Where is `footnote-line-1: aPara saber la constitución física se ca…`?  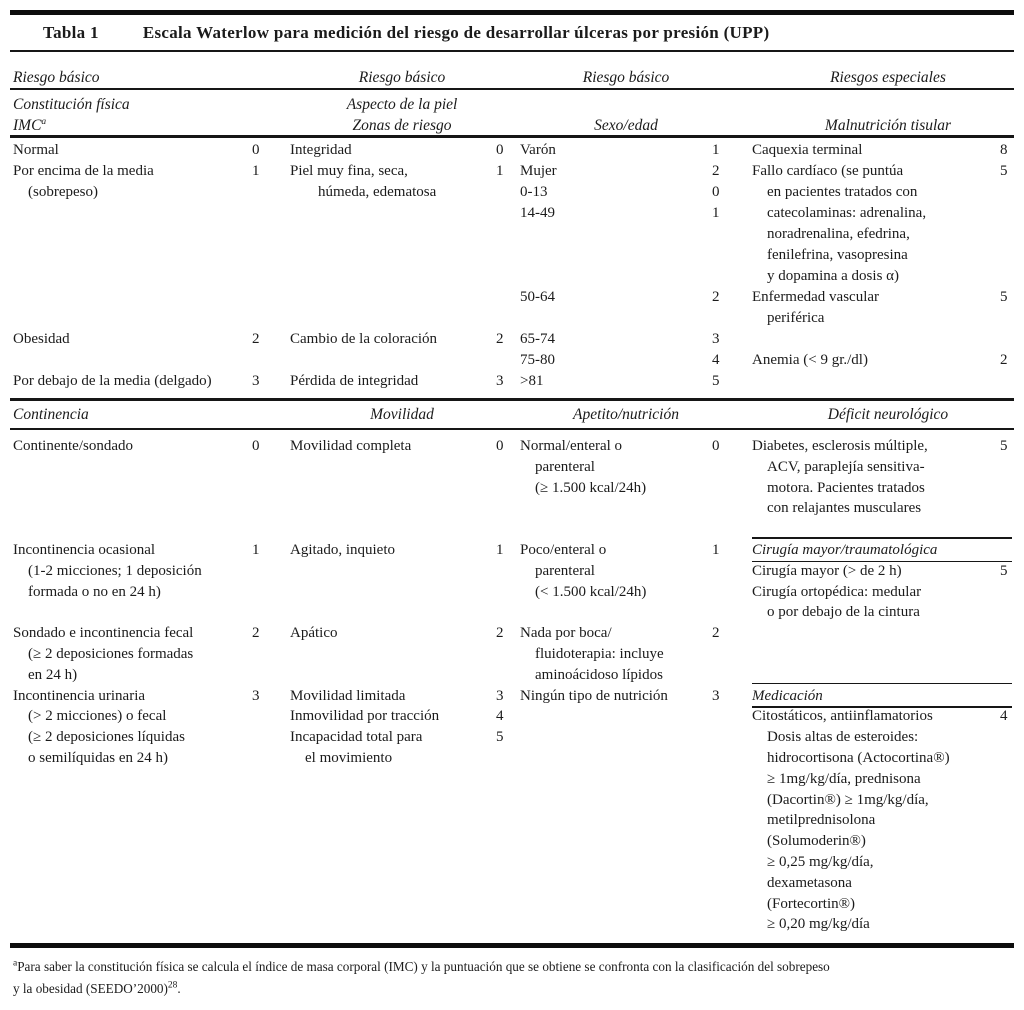
footnote-line-1: aPara saber la constitución física se ca… is located at coordinates (512, 967).